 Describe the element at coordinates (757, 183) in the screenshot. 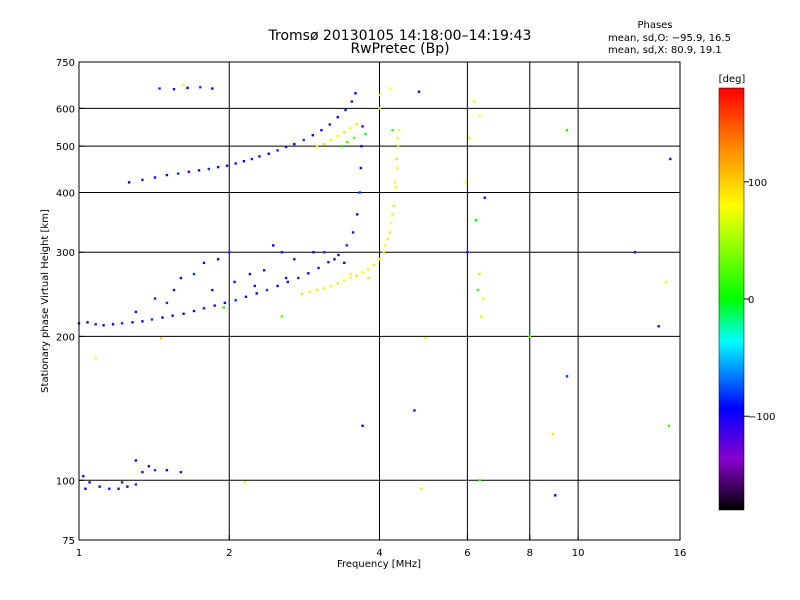

I see `colorbar-tick-label: 100` at that location.